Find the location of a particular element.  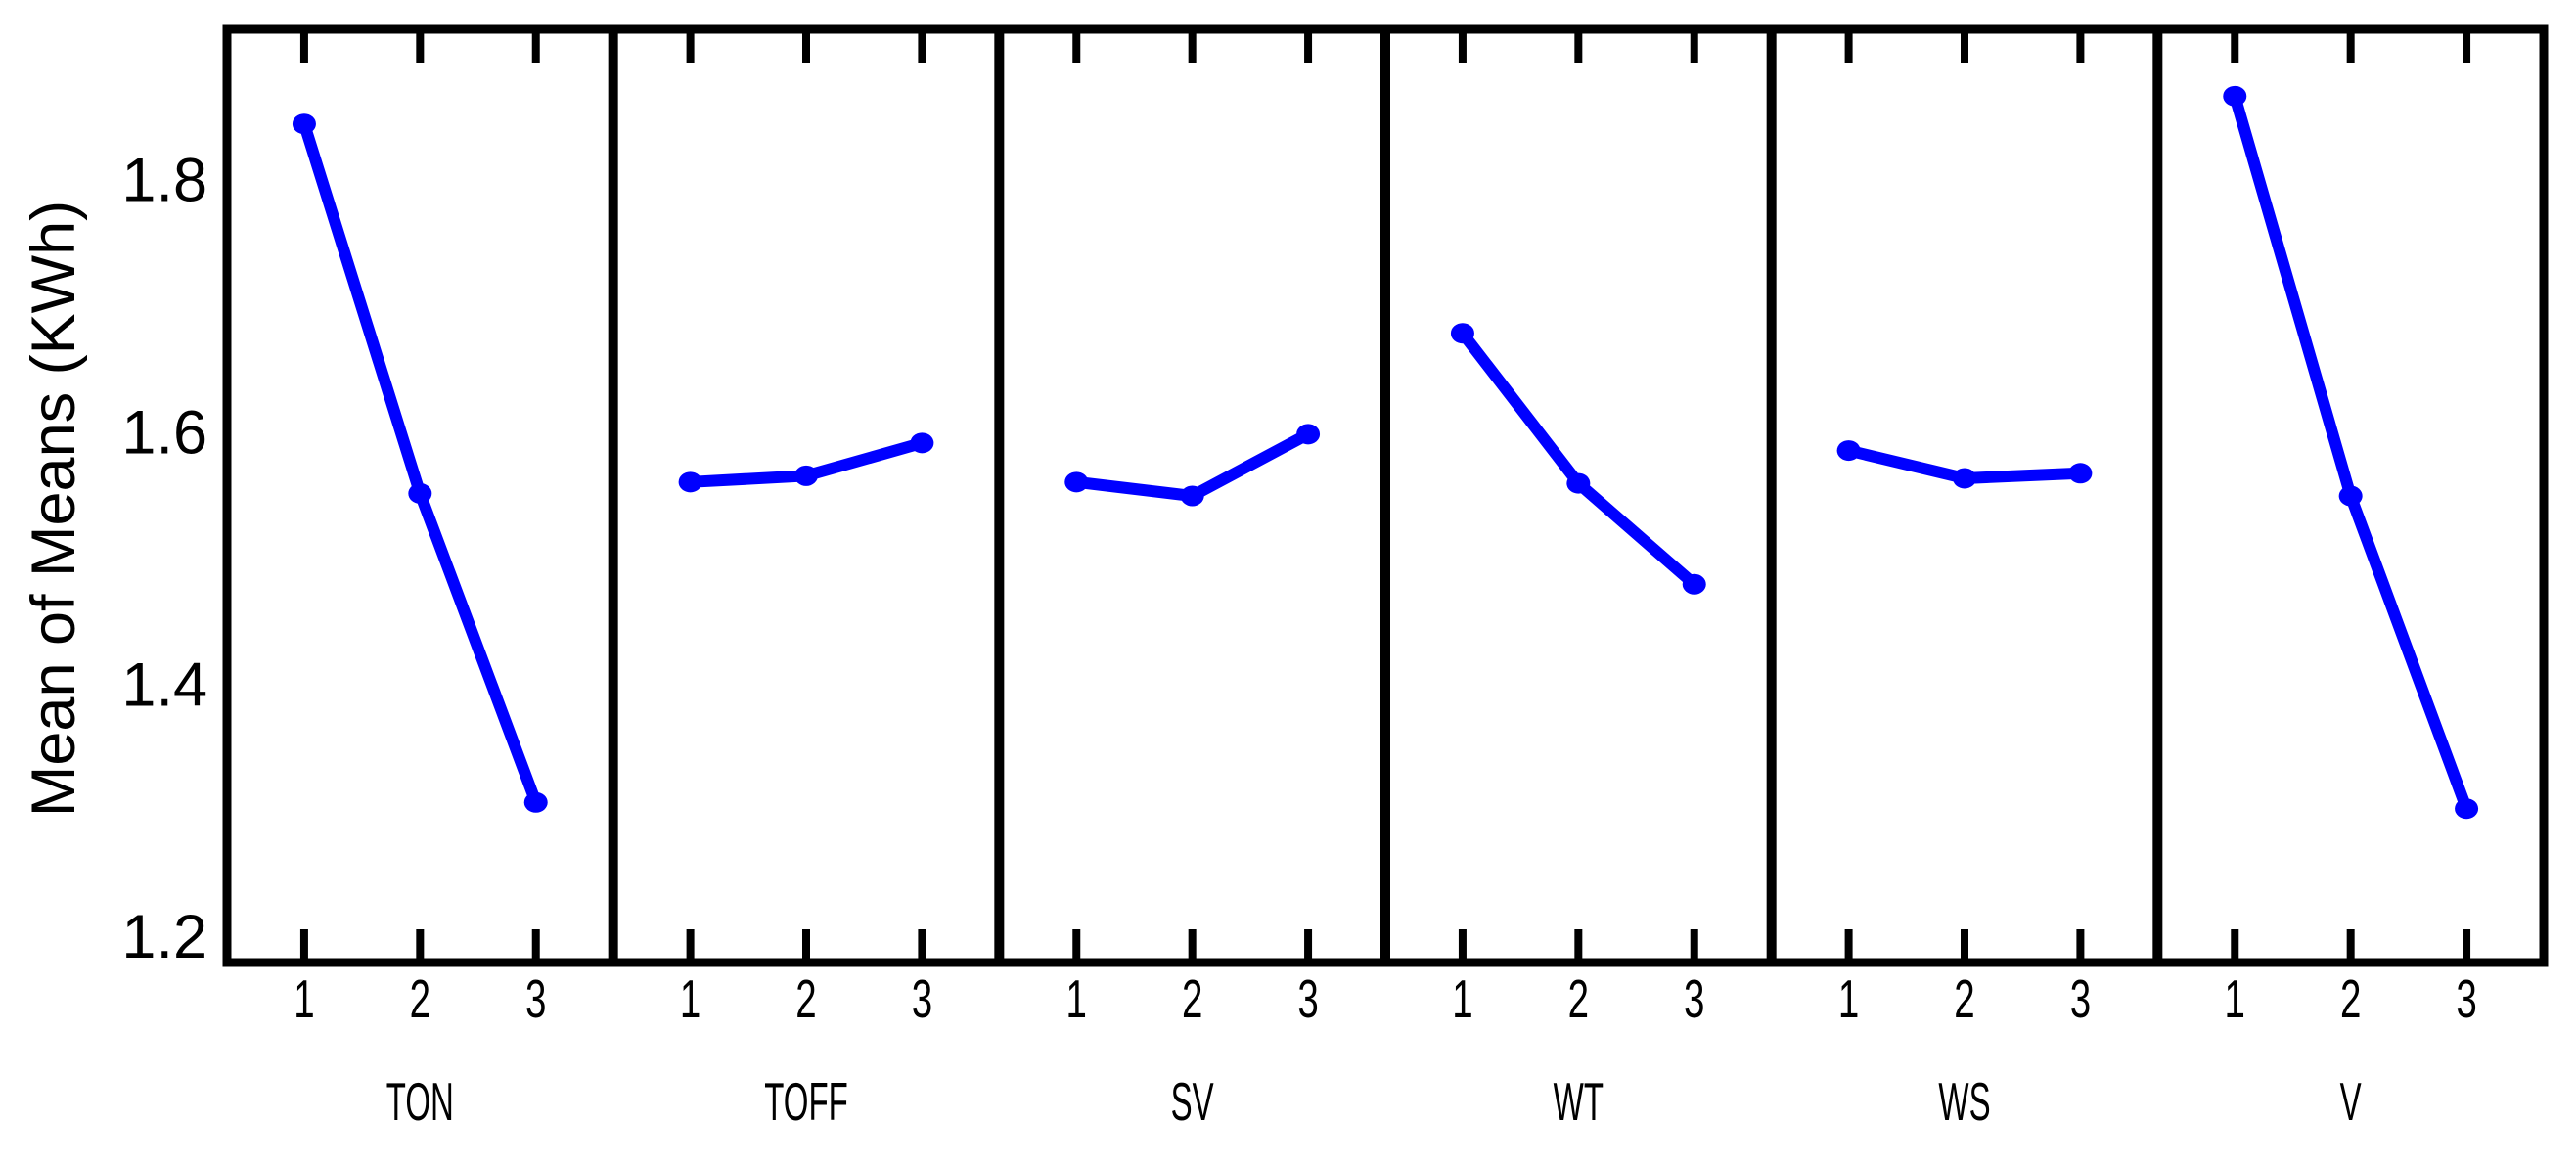

factor-label-group: WS is located at coordinates (1964, 1101).